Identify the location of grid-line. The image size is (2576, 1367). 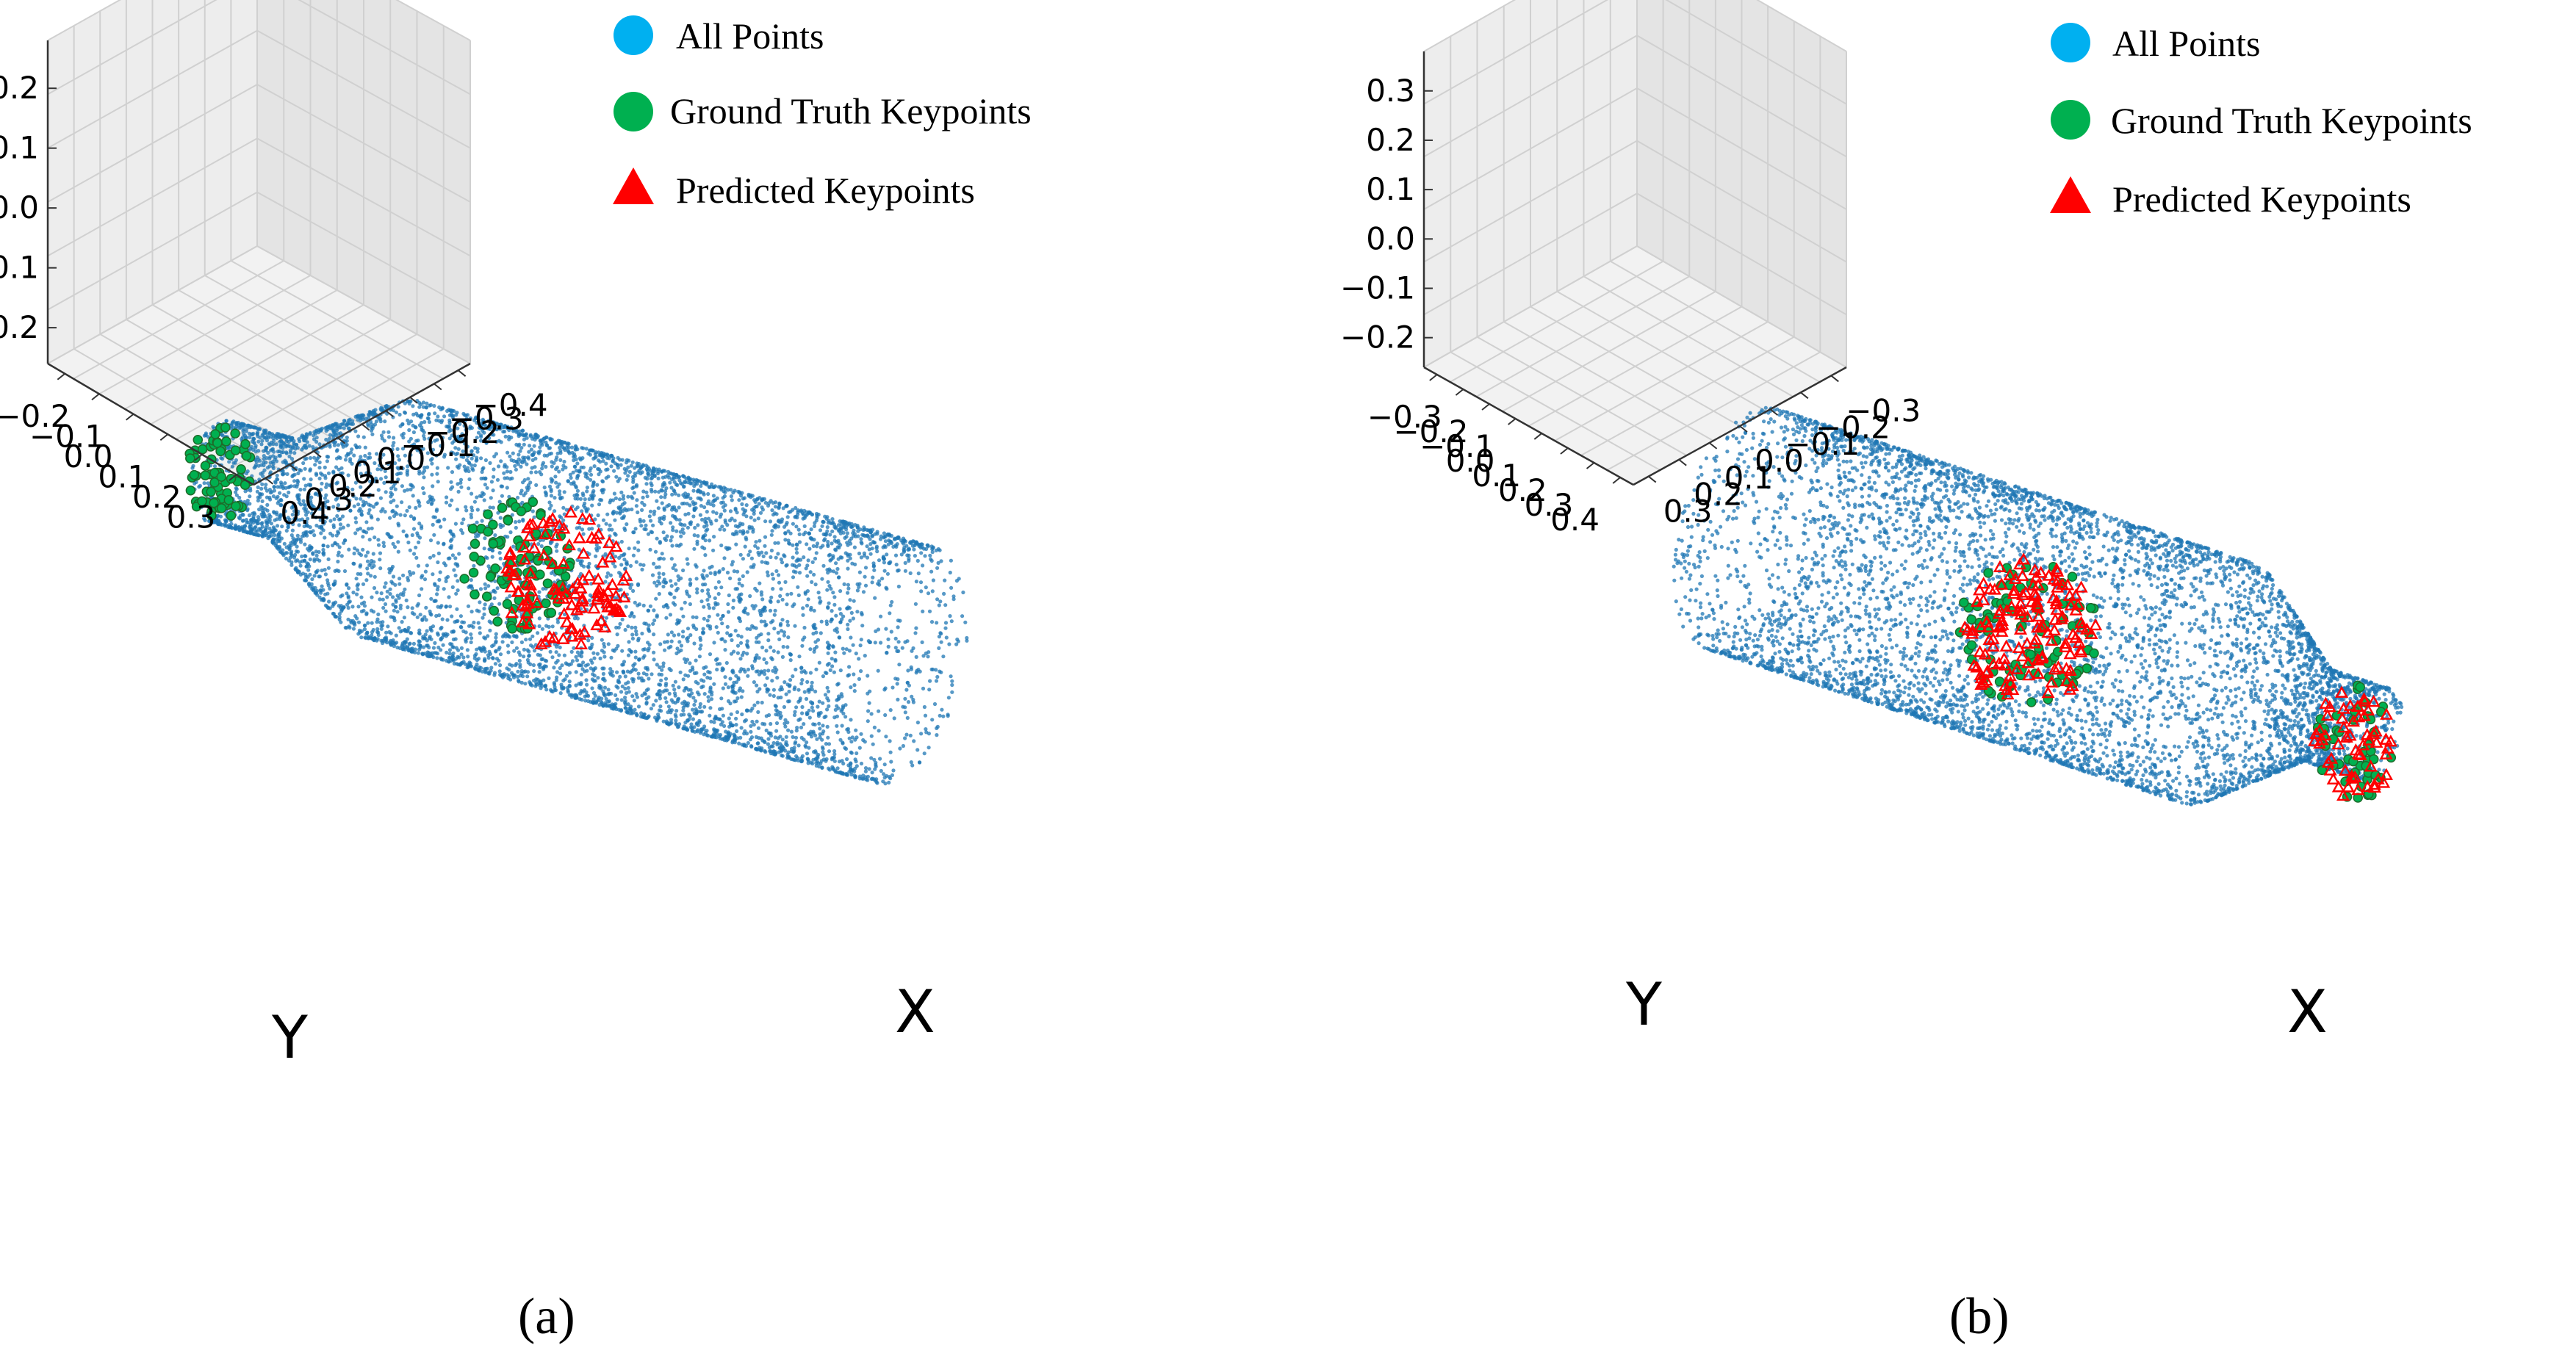
(259, 20).